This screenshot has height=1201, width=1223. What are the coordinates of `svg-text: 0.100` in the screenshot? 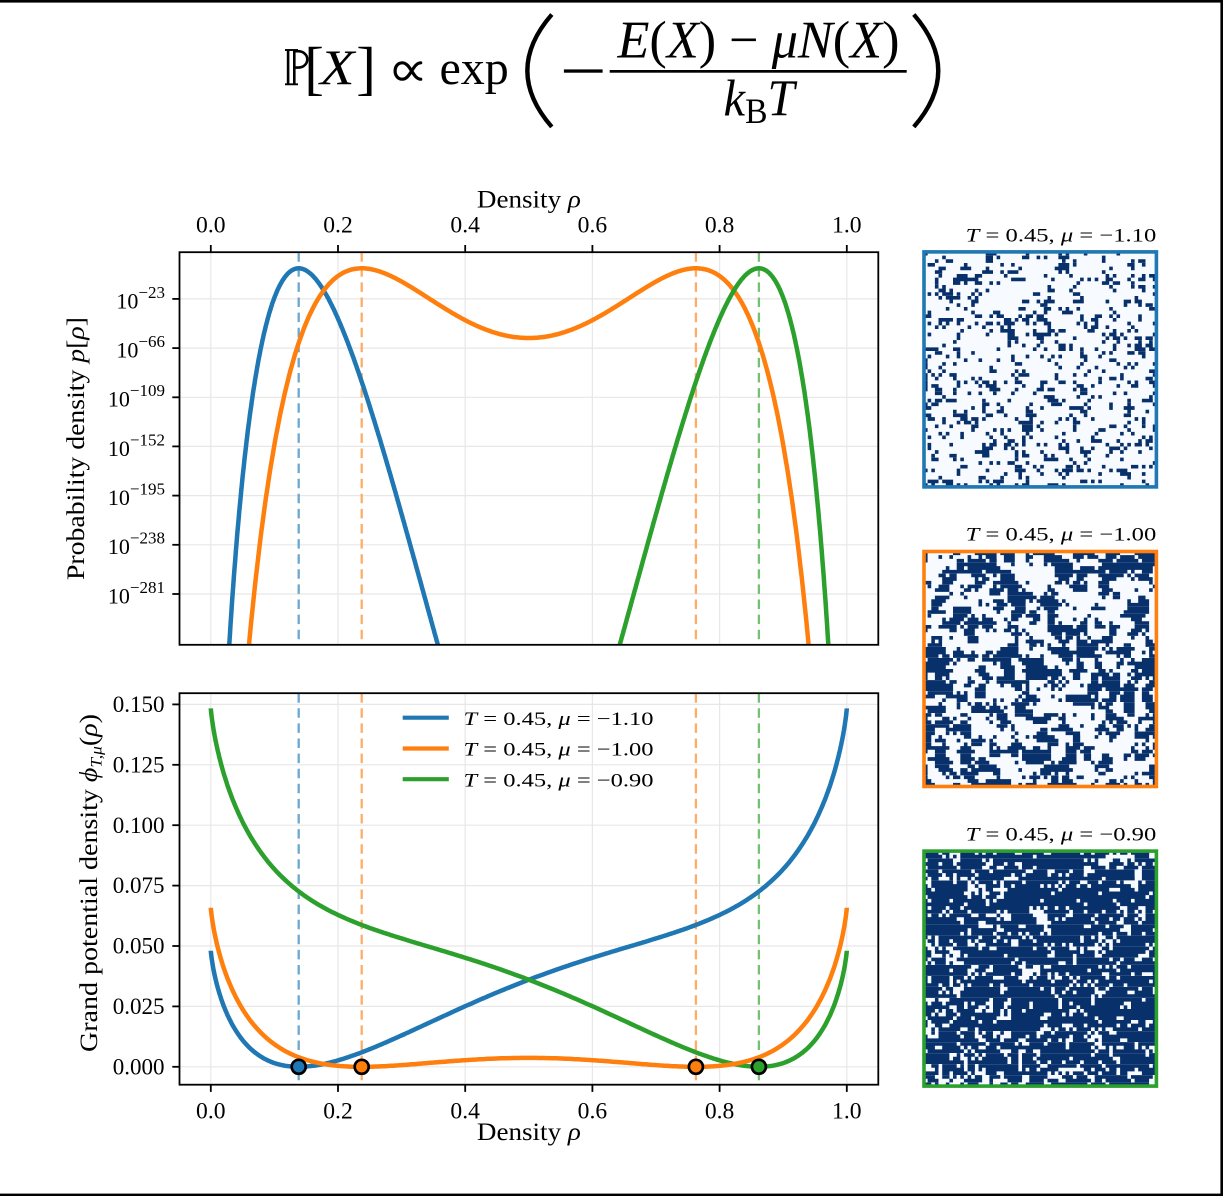 It's located at (139, 825).